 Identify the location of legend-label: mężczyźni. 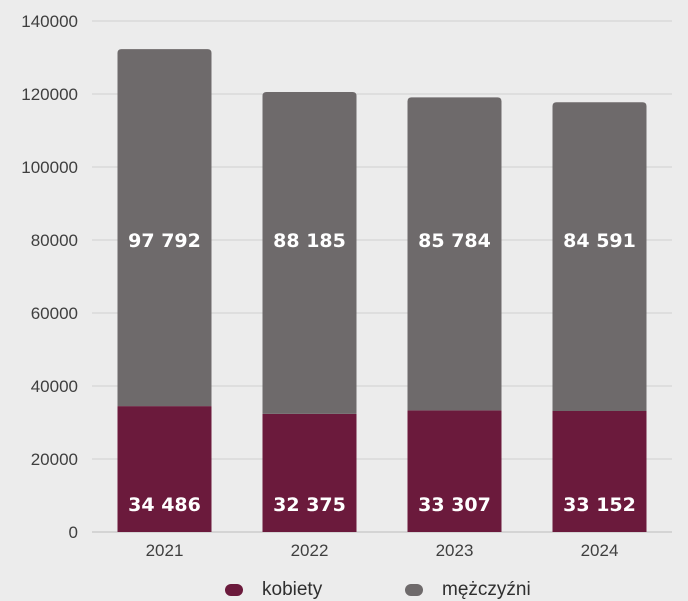
(486, 589).